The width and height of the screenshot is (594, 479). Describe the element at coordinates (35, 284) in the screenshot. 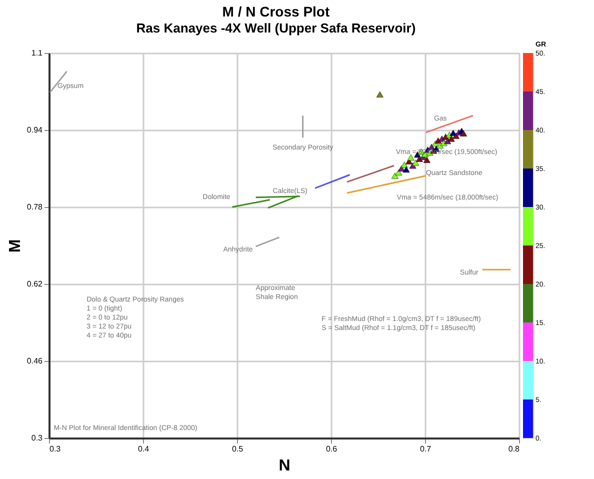

I see `y-tick-label: 0.62` at that location.